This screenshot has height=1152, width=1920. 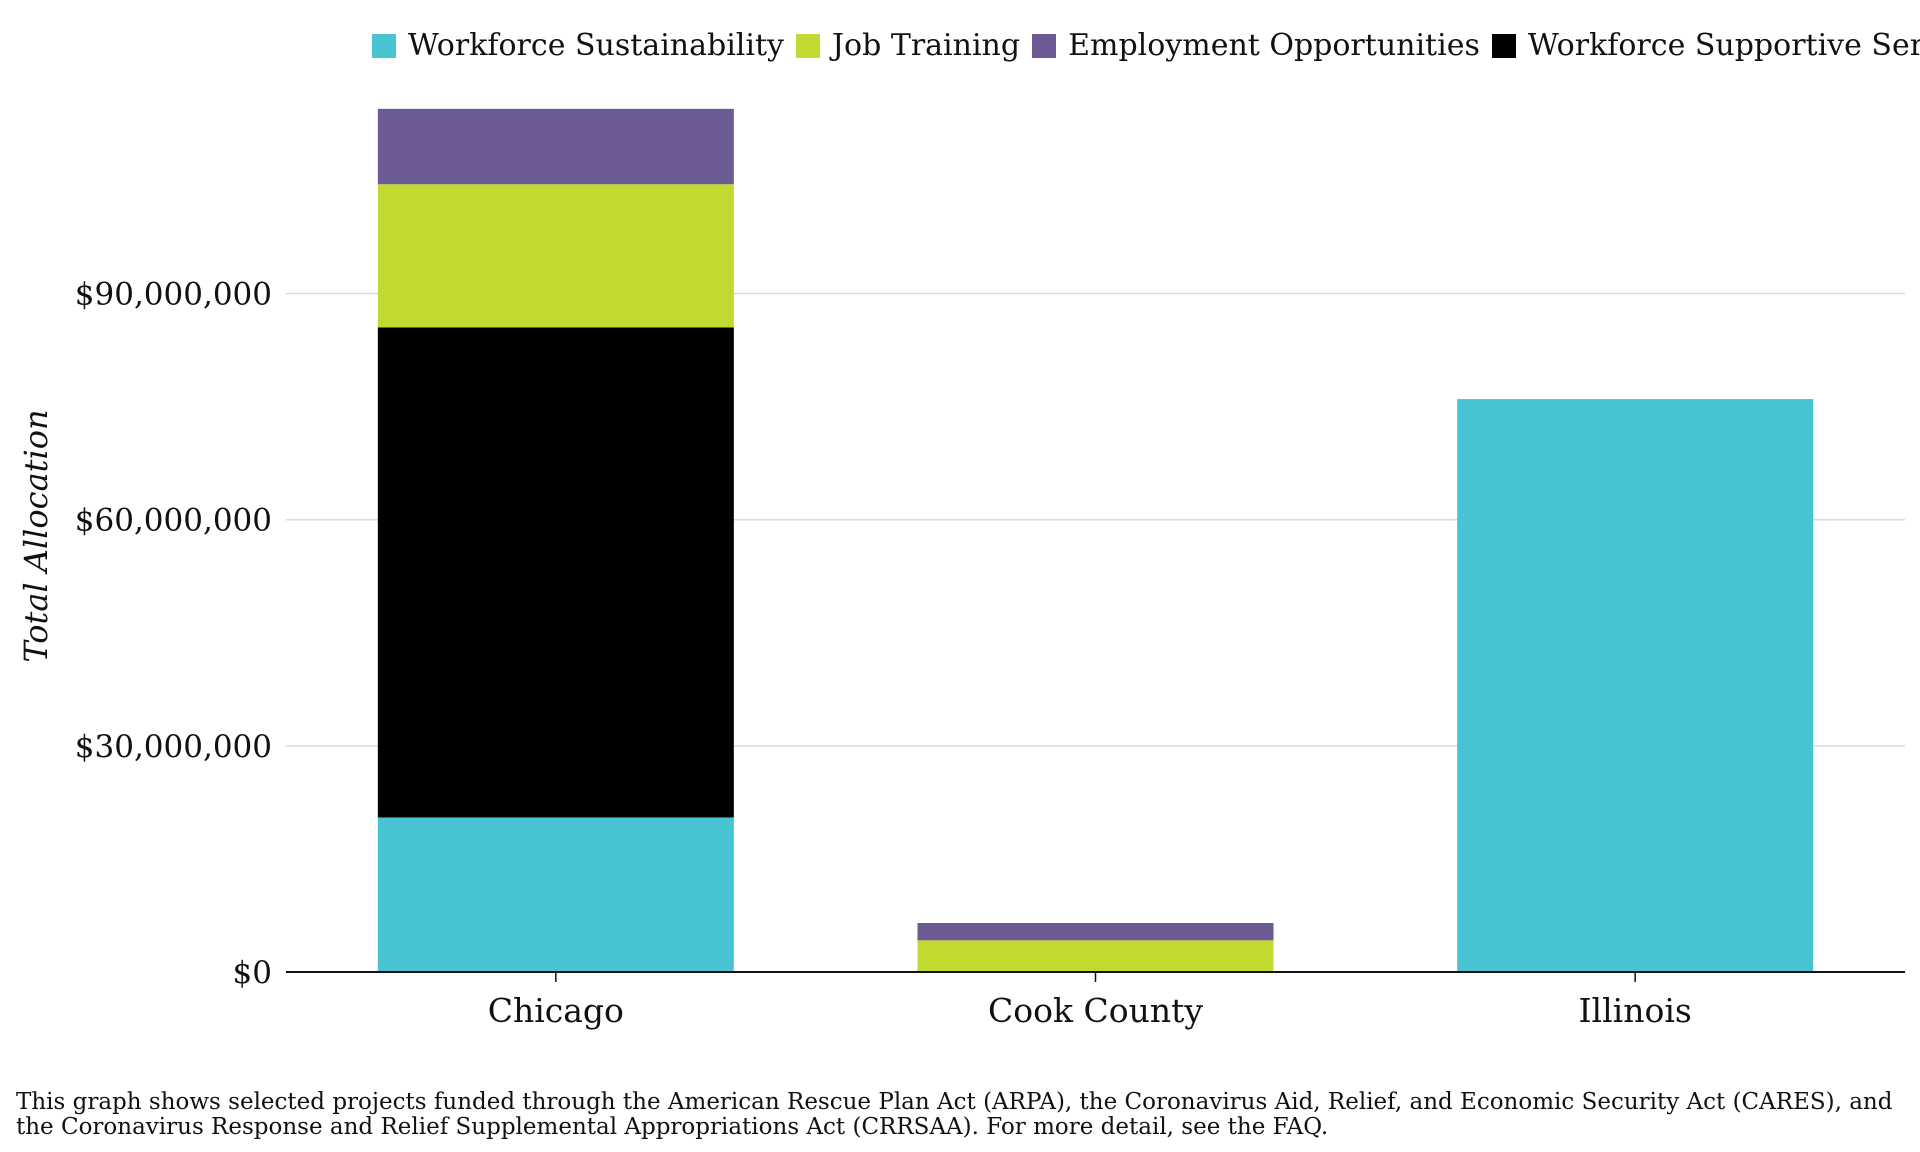 I want to click on legend-label: Job Training, so click(x=926, y=45).